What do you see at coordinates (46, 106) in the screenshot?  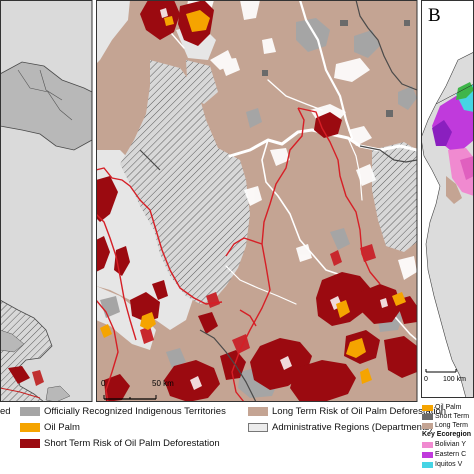 I see `left-region-north` at bounding box center [46, 106].